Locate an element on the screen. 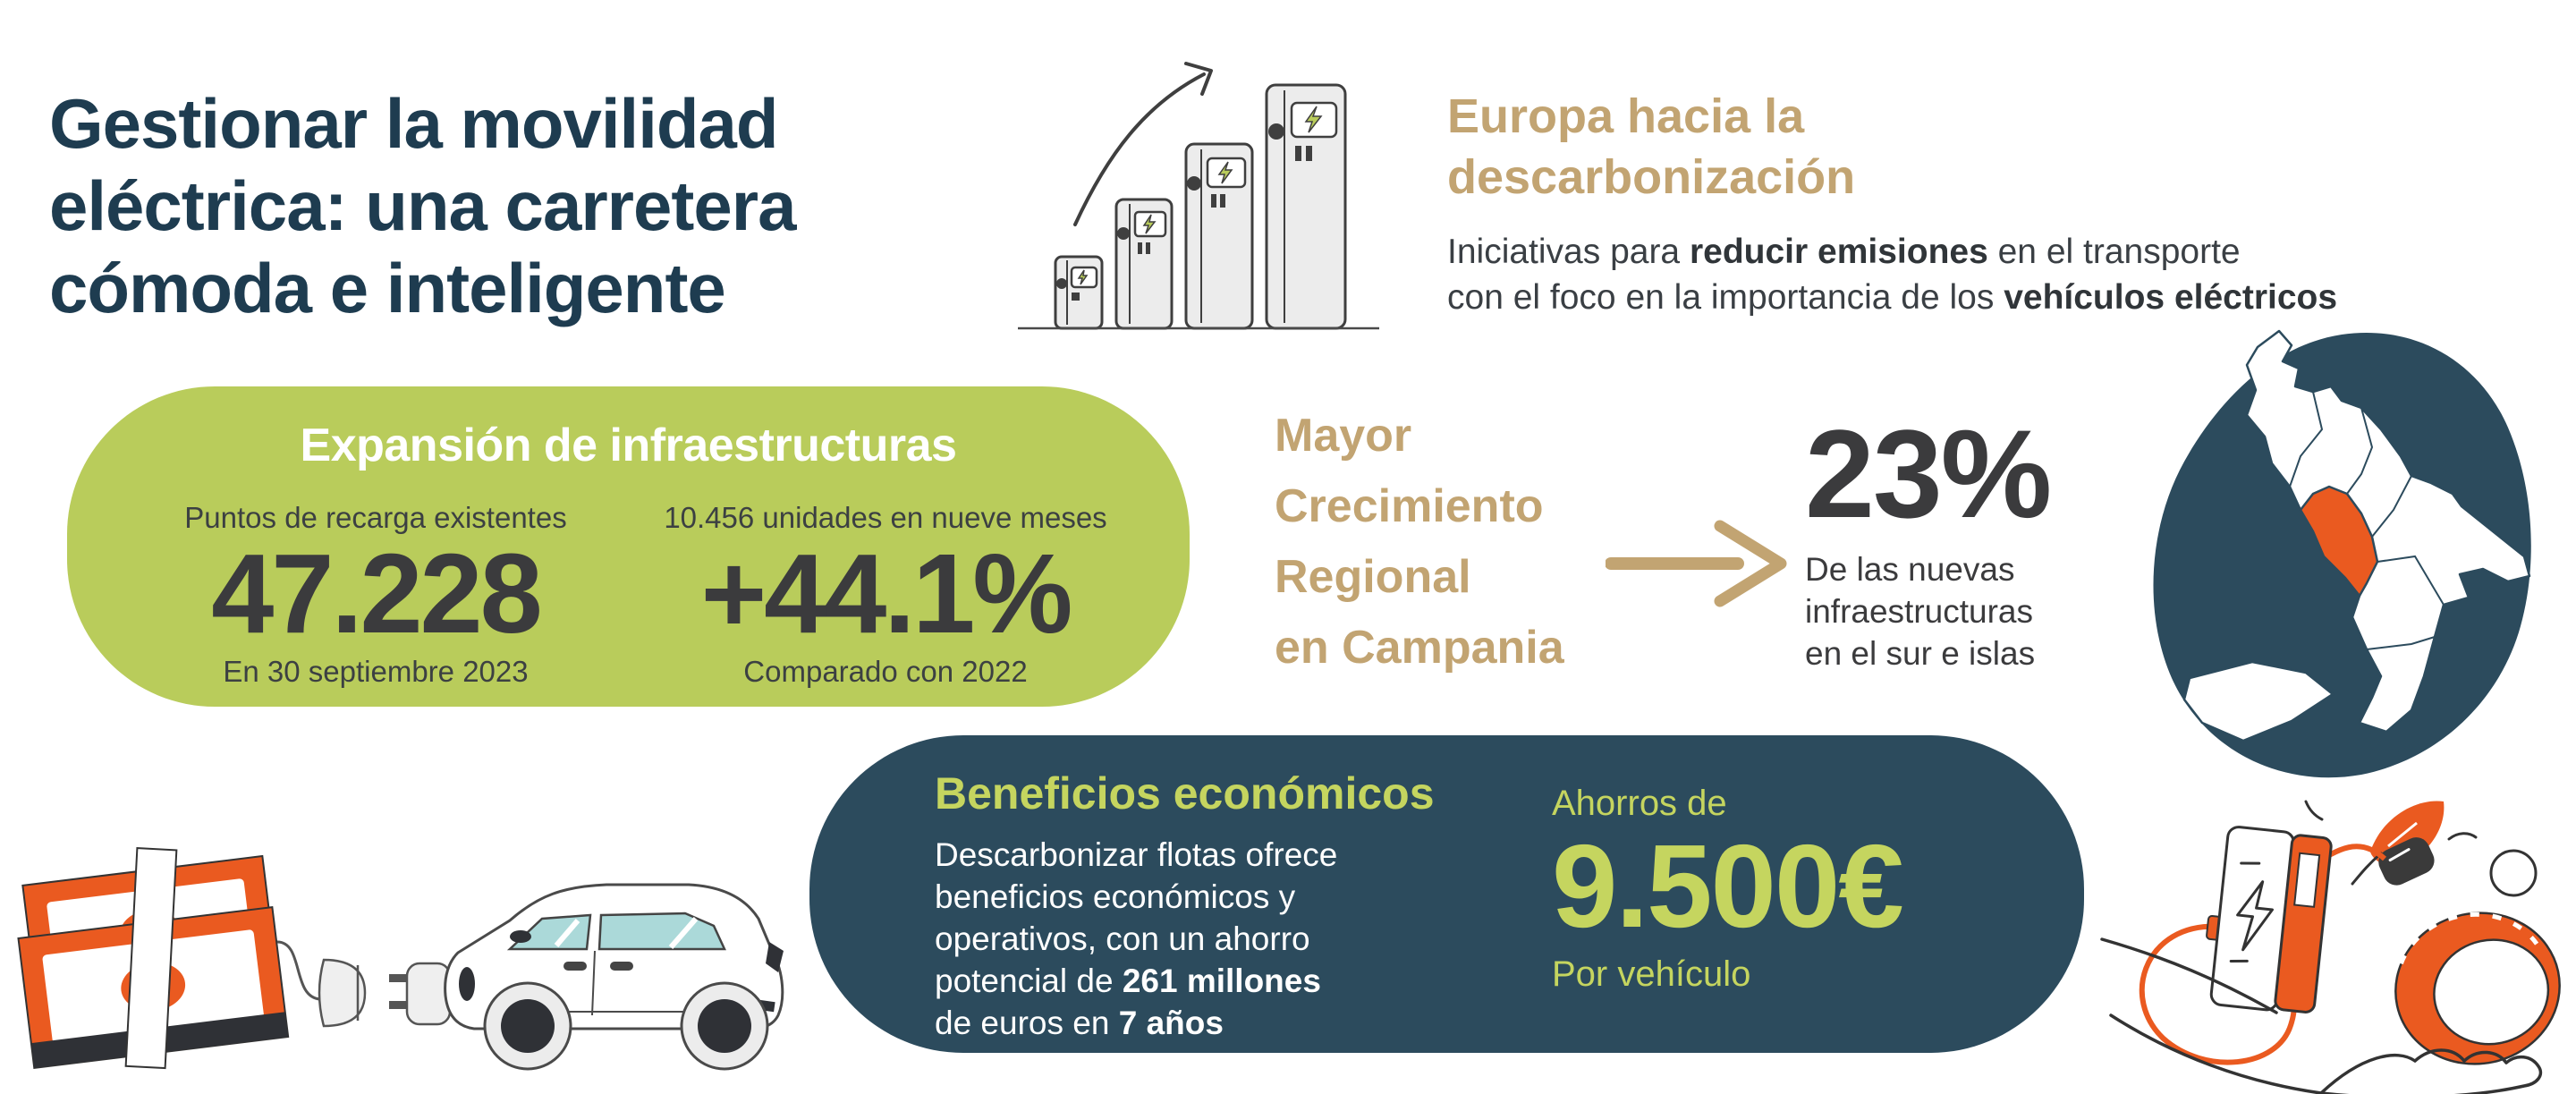 This screenshot has height=1094, width=2576. sparkle-accents is located at coordinates (2391, 820).